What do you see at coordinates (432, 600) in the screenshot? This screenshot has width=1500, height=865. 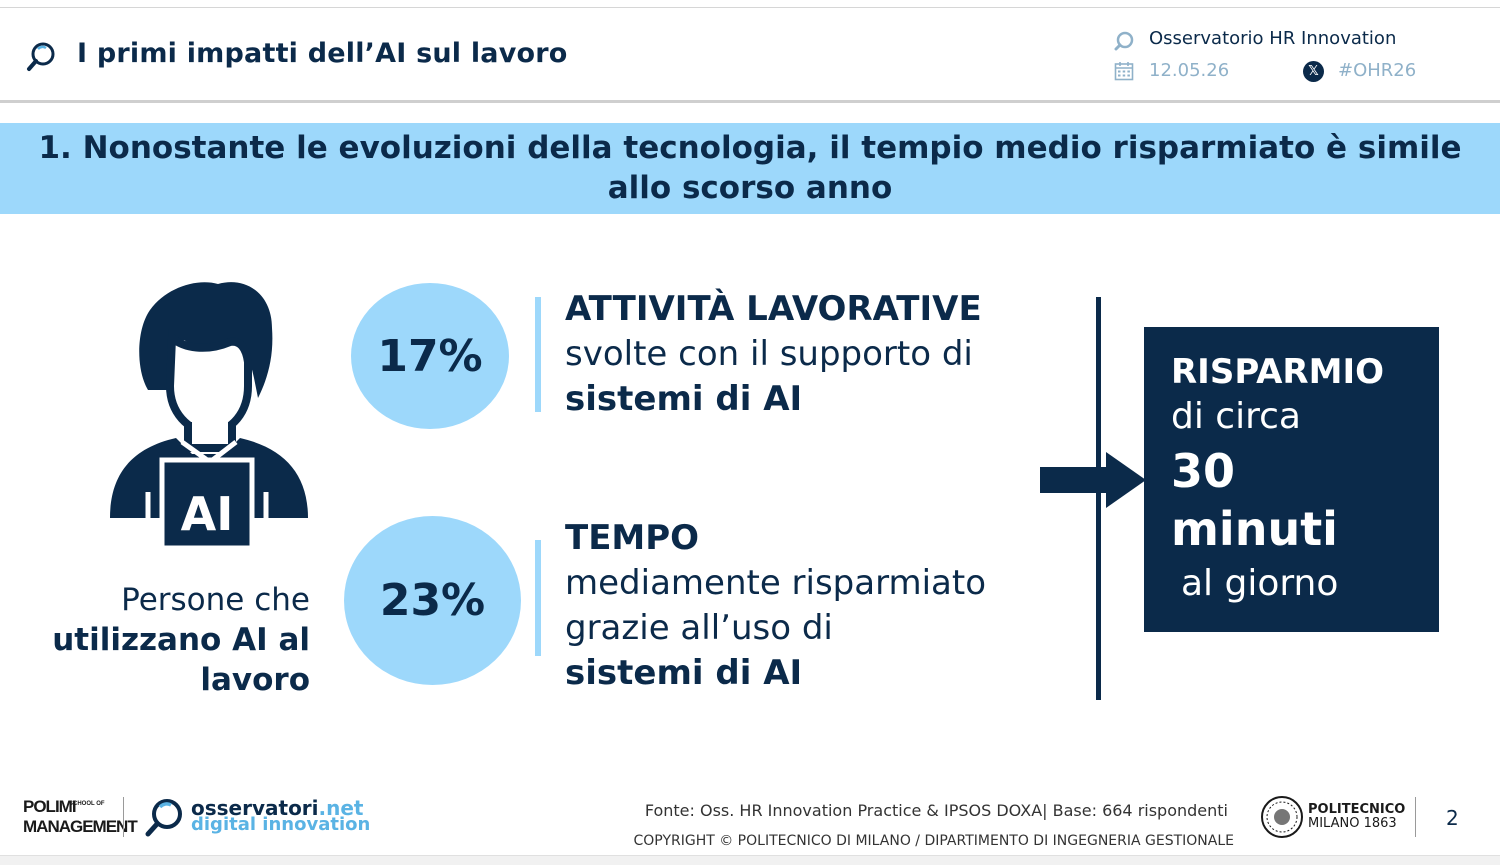 I see `stat-circle-time: 23%` at bounding box center [432, 600].